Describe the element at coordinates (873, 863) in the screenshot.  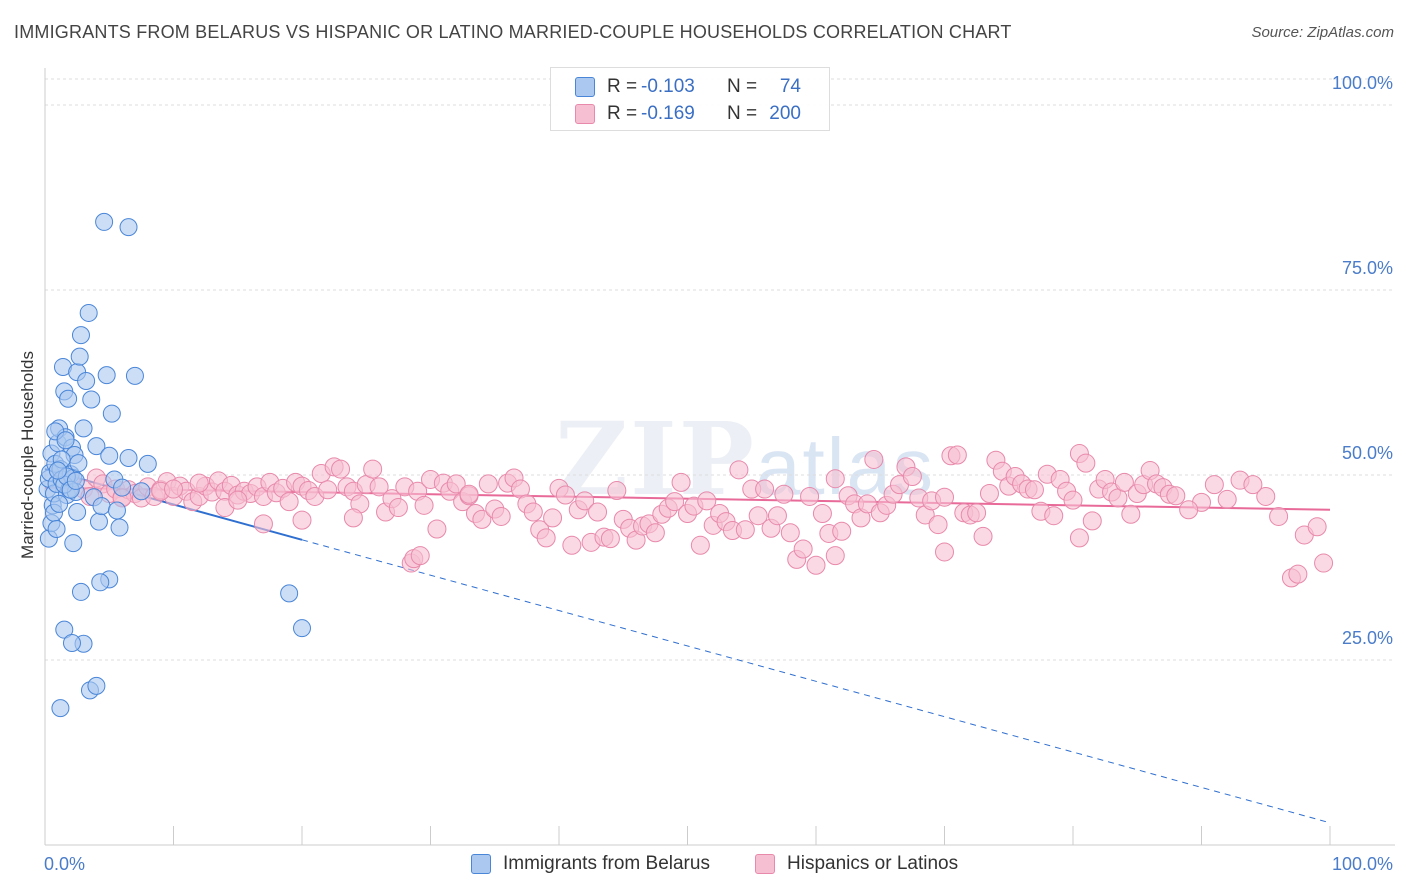
I see `bottom-legend-label-hispanic: Hispanics or Latinos` at that location.